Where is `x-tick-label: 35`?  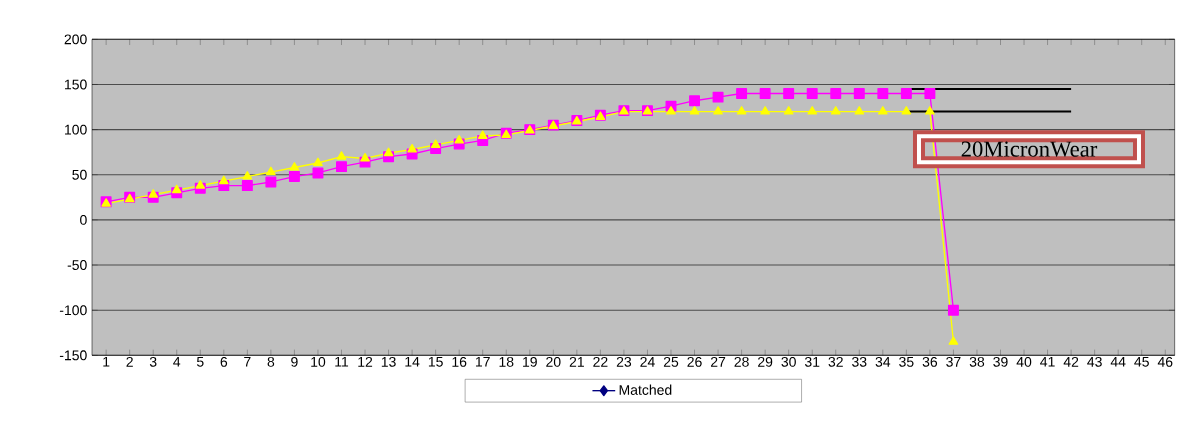 x-tick-label: 35 is located at coordinates (906, 361).